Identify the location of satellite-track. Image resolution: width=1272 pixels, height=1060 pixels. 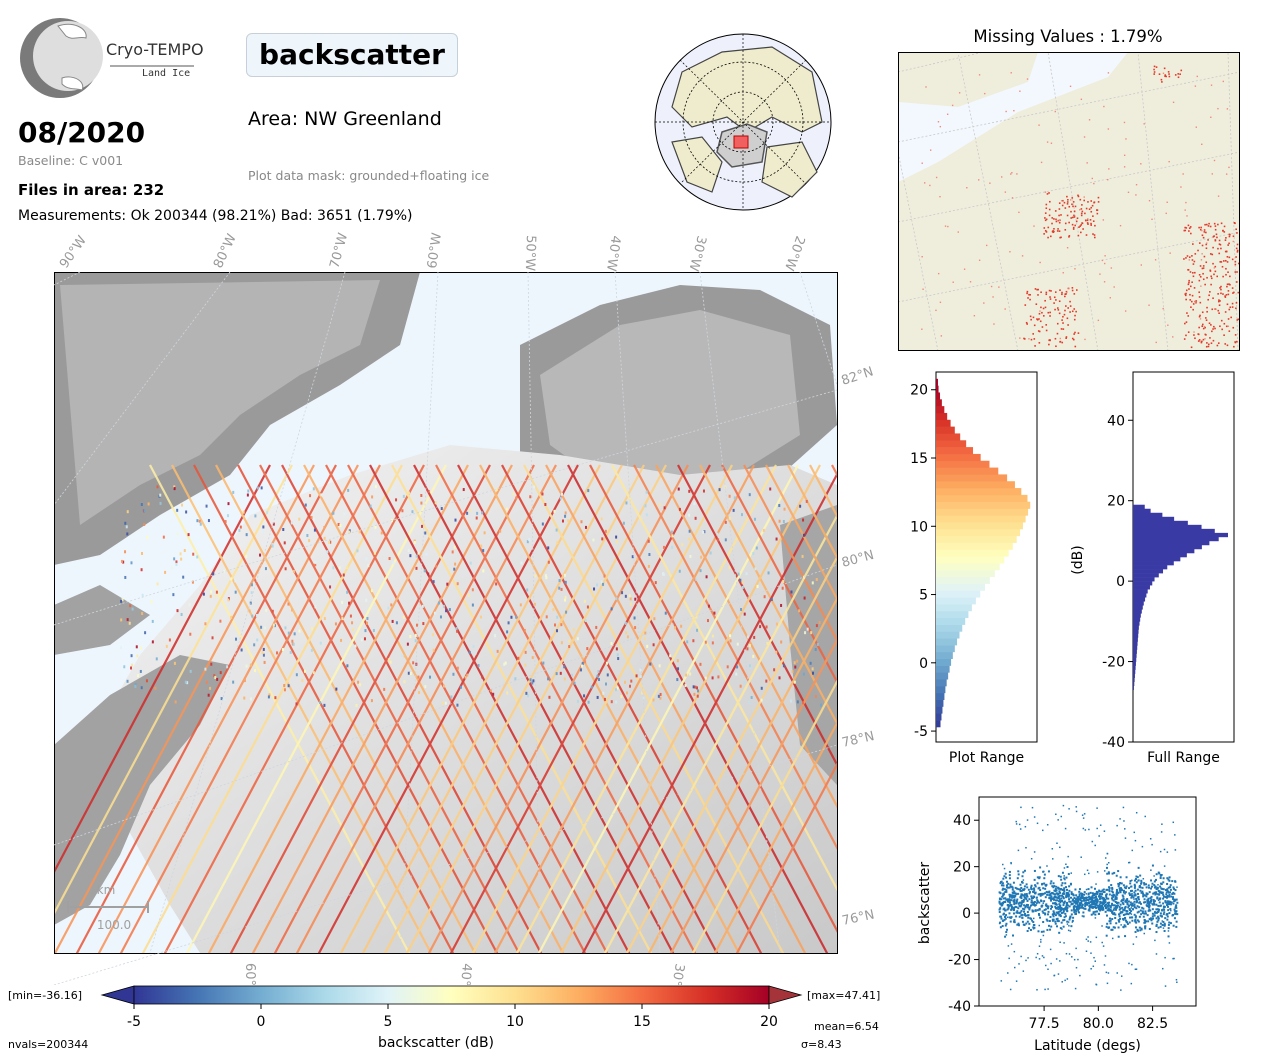
(731, 753).